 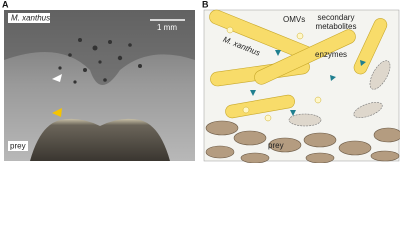 I want to click on metabolites-label: secondary, so click(x=336, y=17).